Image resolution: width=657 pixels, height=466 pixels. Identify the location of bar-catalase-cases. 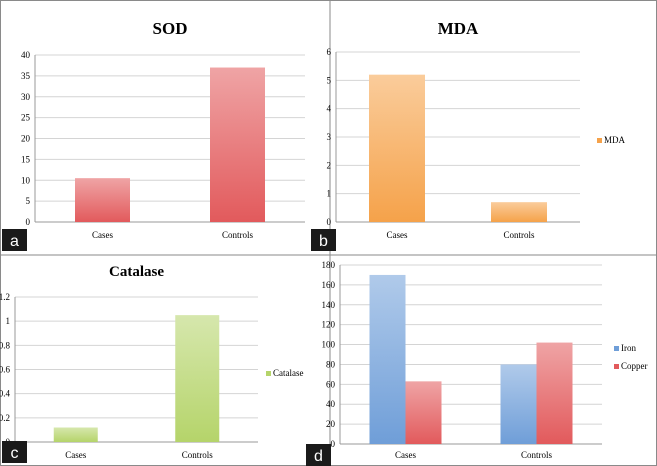
(75, 434).